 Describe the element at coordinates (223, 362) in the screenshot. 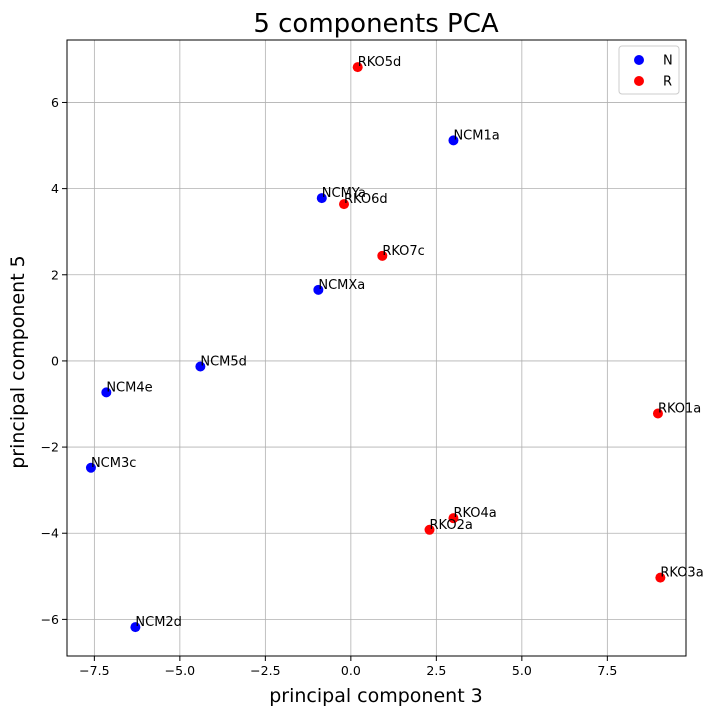

I see `point-label-ncm5d: NCM5d` at that location.